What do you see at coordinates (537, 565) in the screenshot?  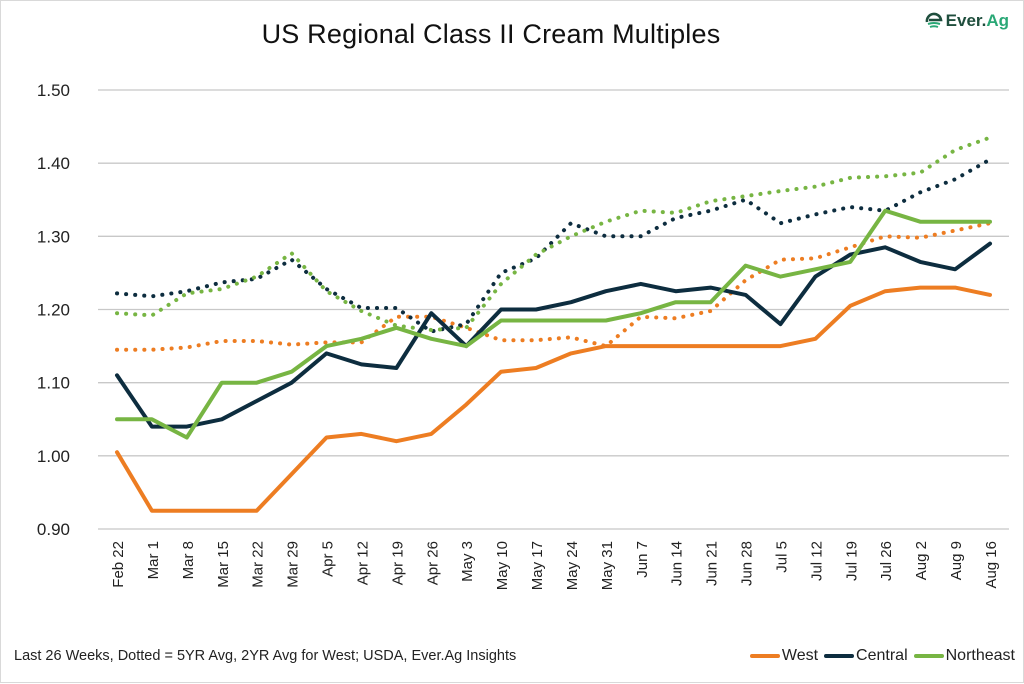 I see `x-tick-label: May 17` at bounding box center [537, 565].